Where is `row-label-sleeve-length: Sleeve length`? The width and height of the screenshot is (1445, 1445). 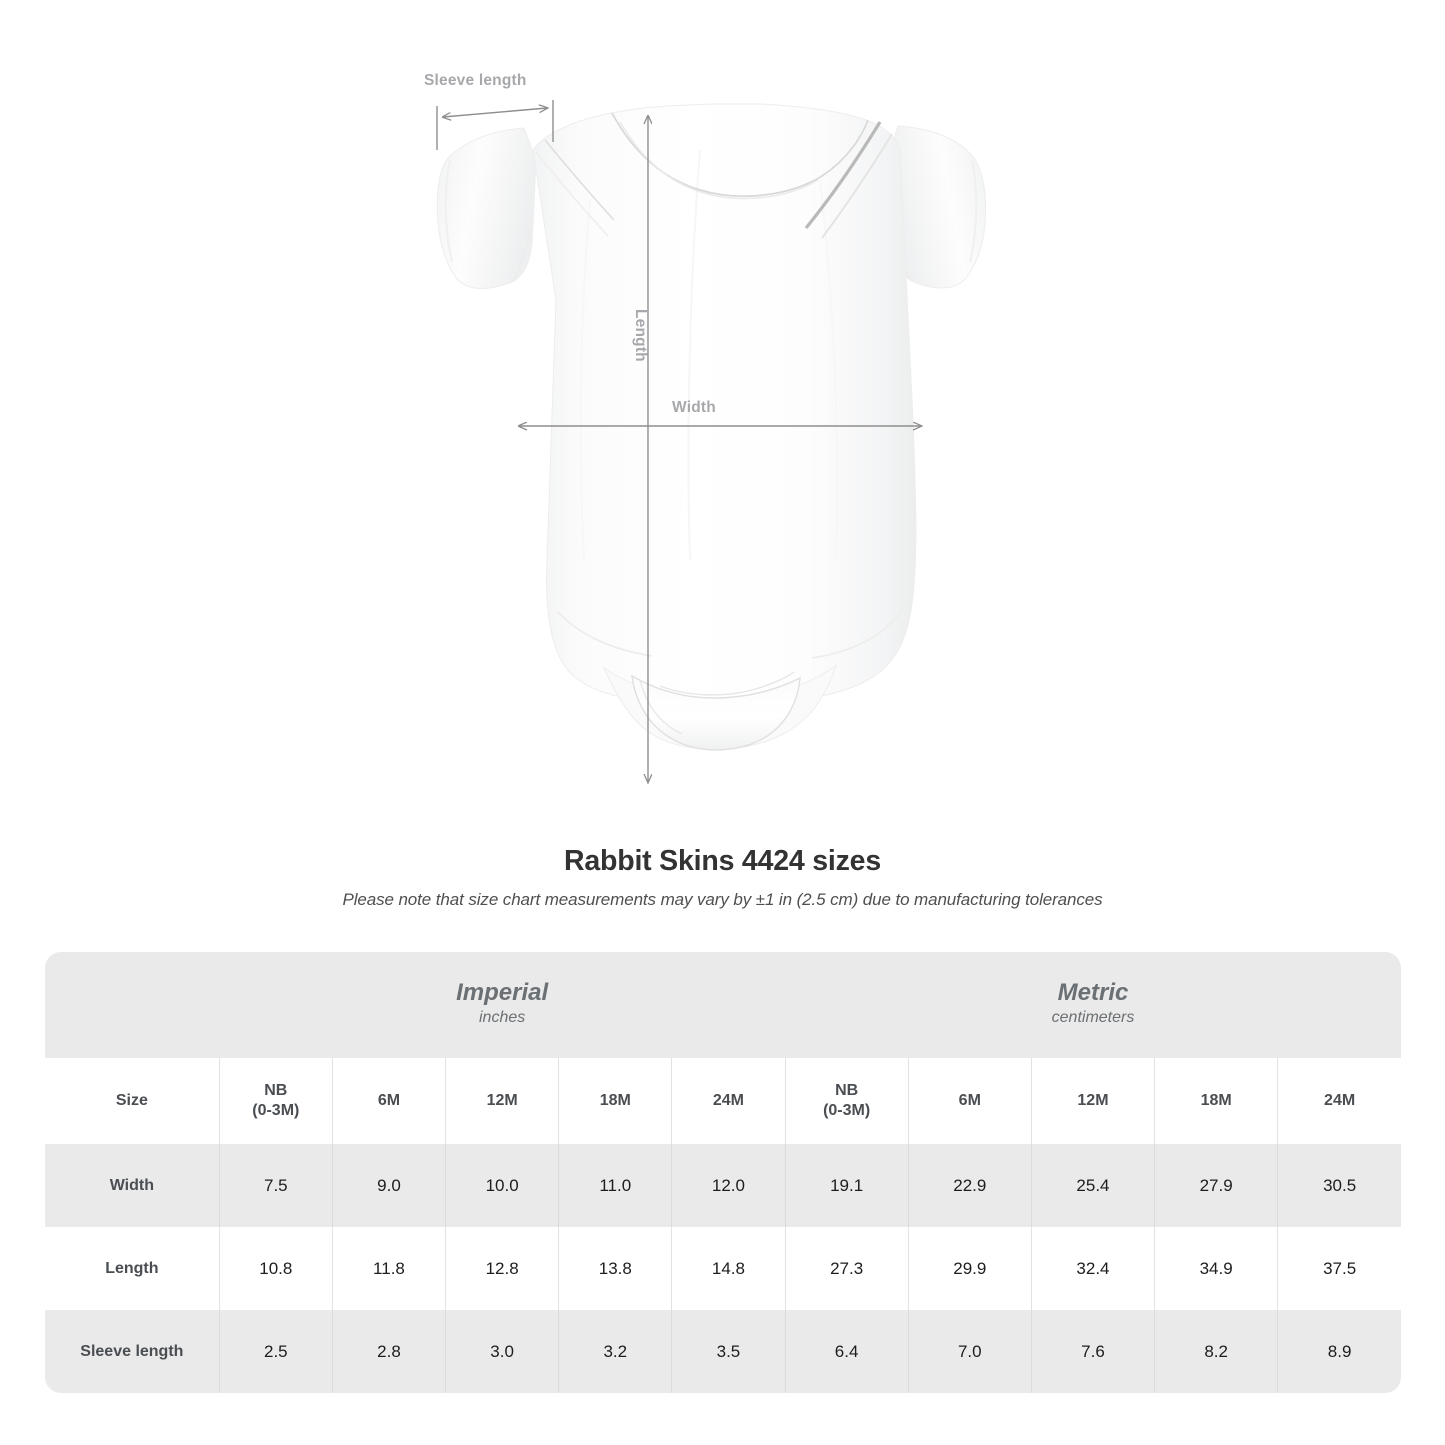
row-label-sleeve-length: Sleeve length is located at coordinates (132, 1351).